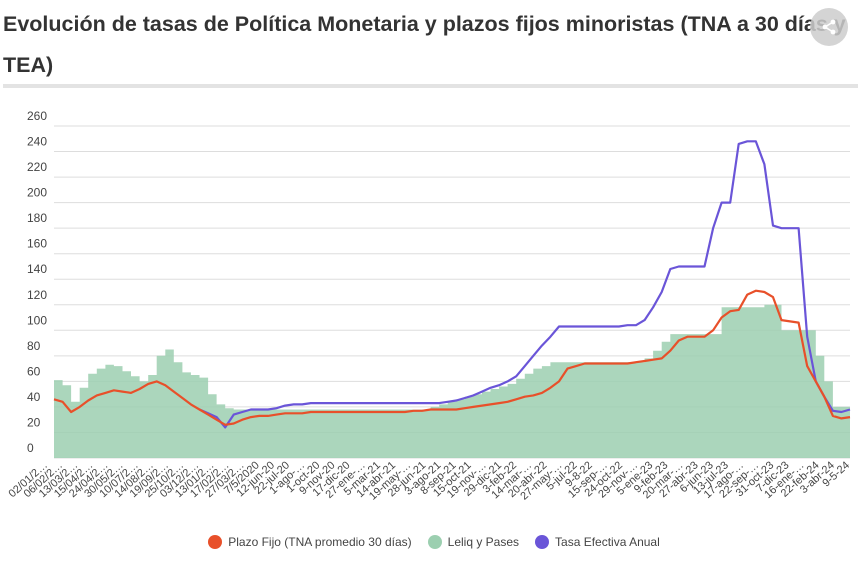 This screenshot has width=868, height=572. I want to click on y-tick-label: 160, so click(37, 244).